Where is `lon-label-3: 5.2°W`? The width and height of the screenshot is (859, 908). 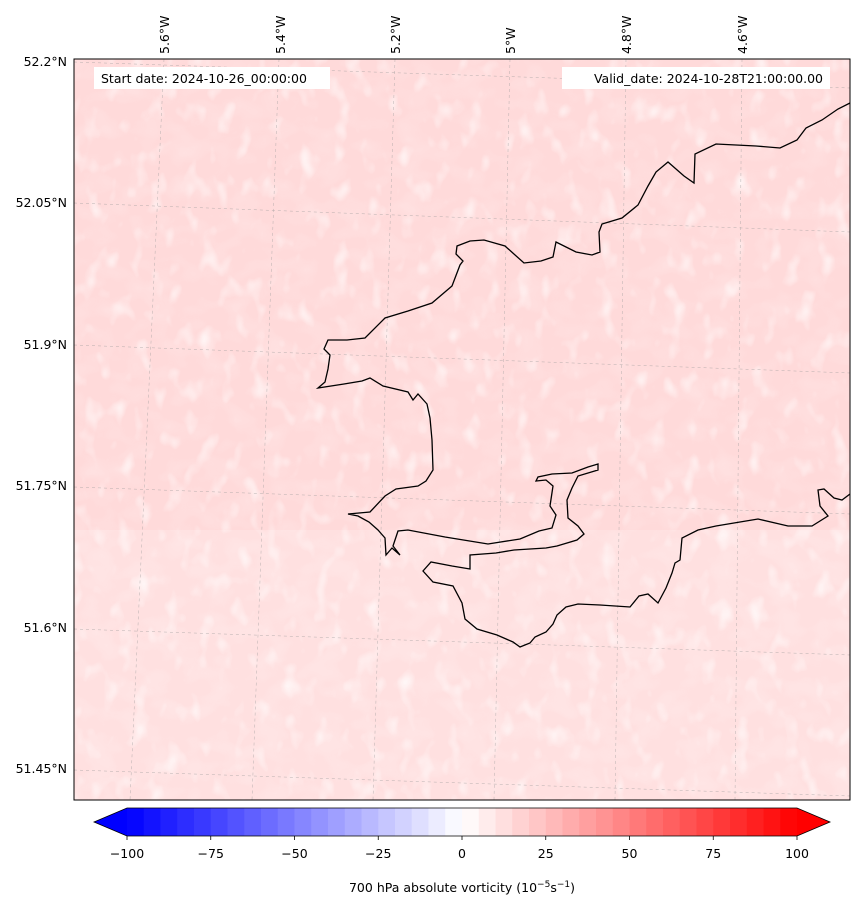
lon-label-3: 5.2°W is located at coordinates (395, 35).